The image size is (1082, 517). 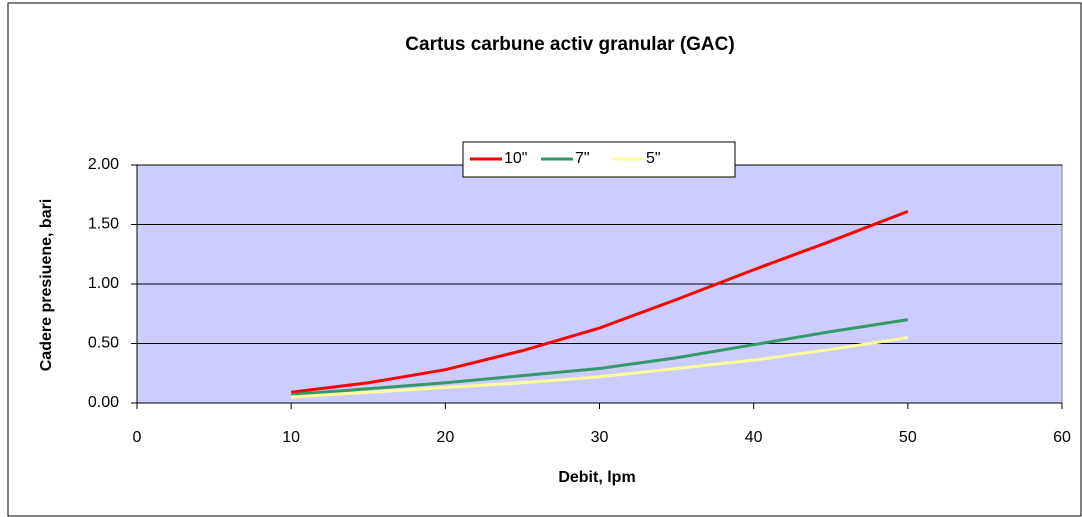 What do you see at coordinates (596, 477) in the screenshot?
I see `x-axis-label: Debit, lpm` at bounding box center [596, 477].